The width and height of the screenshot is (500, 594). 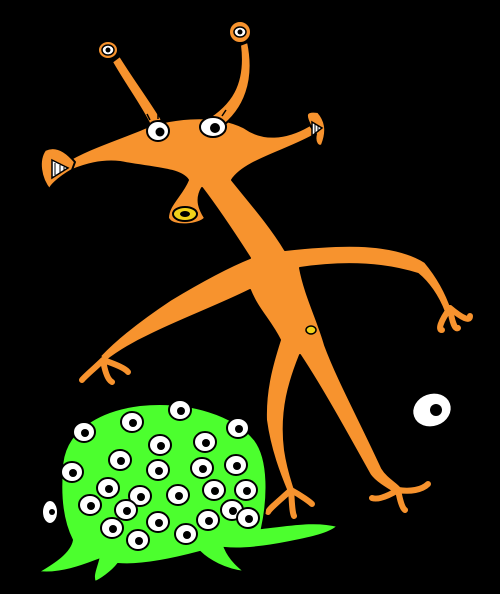 What do you see at coordinates (105, 371) in the screenshot?
I see `left-fingers` at bounding box center [105, 371].